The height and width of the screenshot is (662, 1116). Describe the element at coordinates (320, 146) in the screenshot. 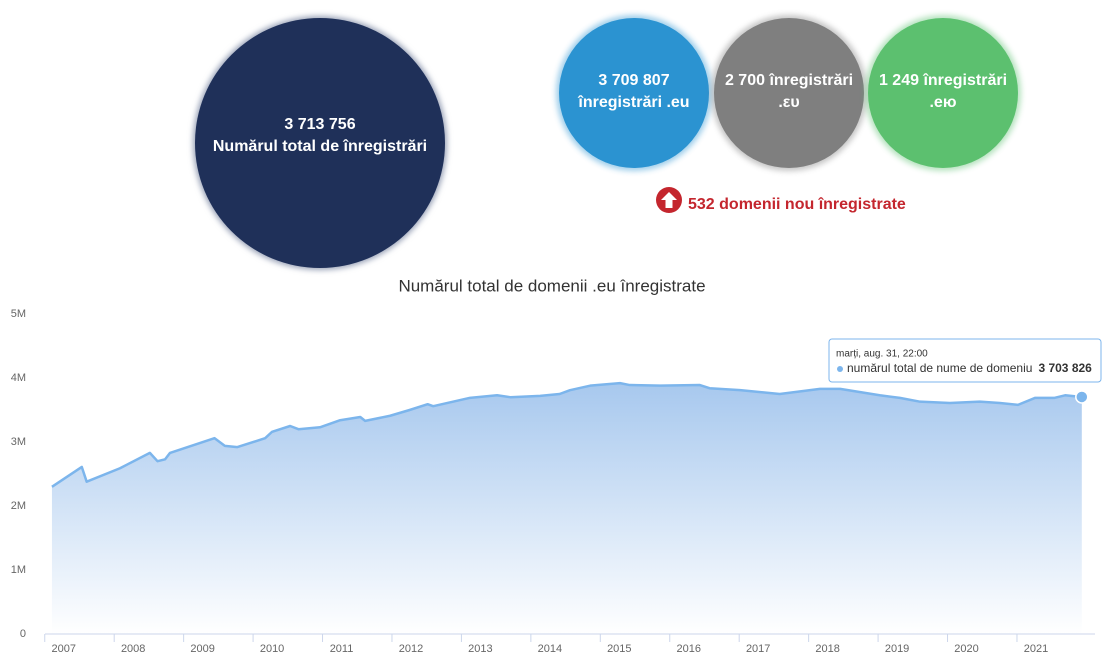

I see `total-label: Numărul total de înregistrări` at that location.